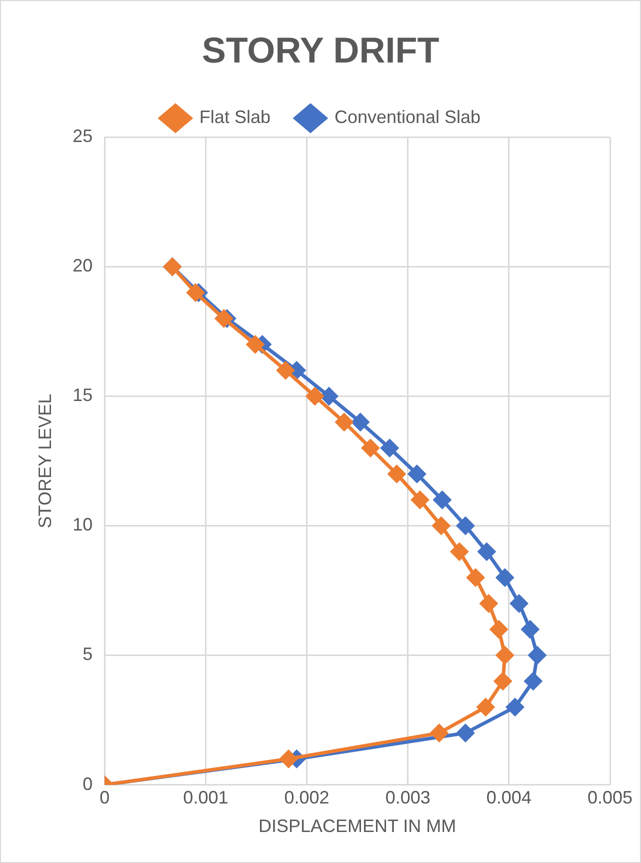 The width and height of the screenshot is (641, 863). Describe the element at coordinates (234, 117) in the screenshot. I see `legend-label: Flat Slab` at that location.